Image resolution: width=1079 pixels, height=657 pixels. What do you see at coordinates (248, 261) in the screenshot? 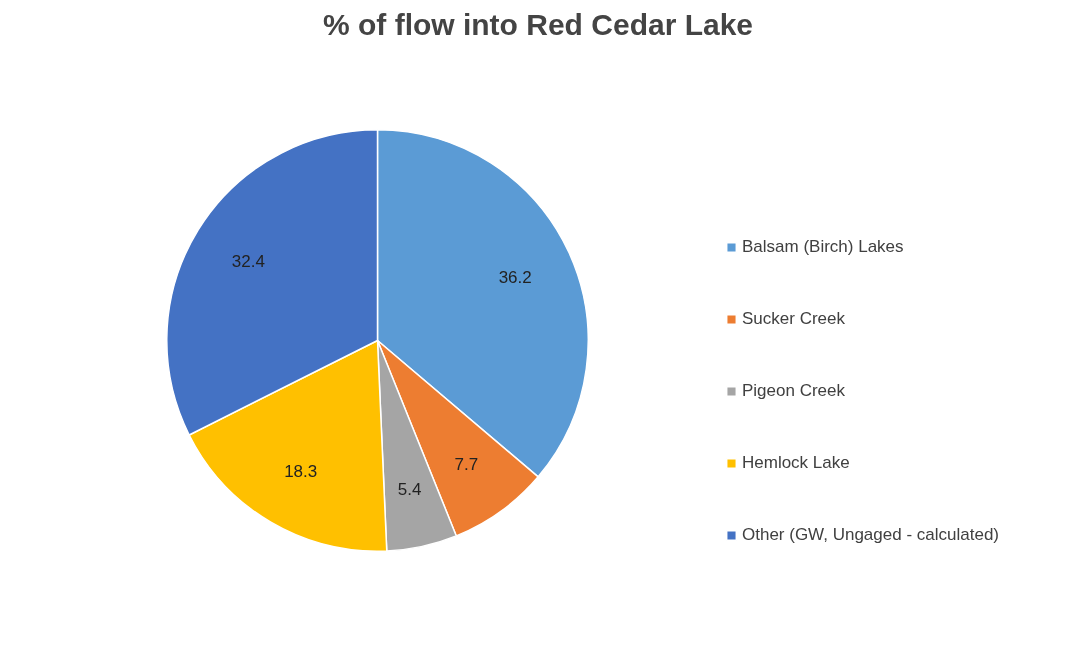
I see `data-label: 32.4` at bounding box center [248, 261].